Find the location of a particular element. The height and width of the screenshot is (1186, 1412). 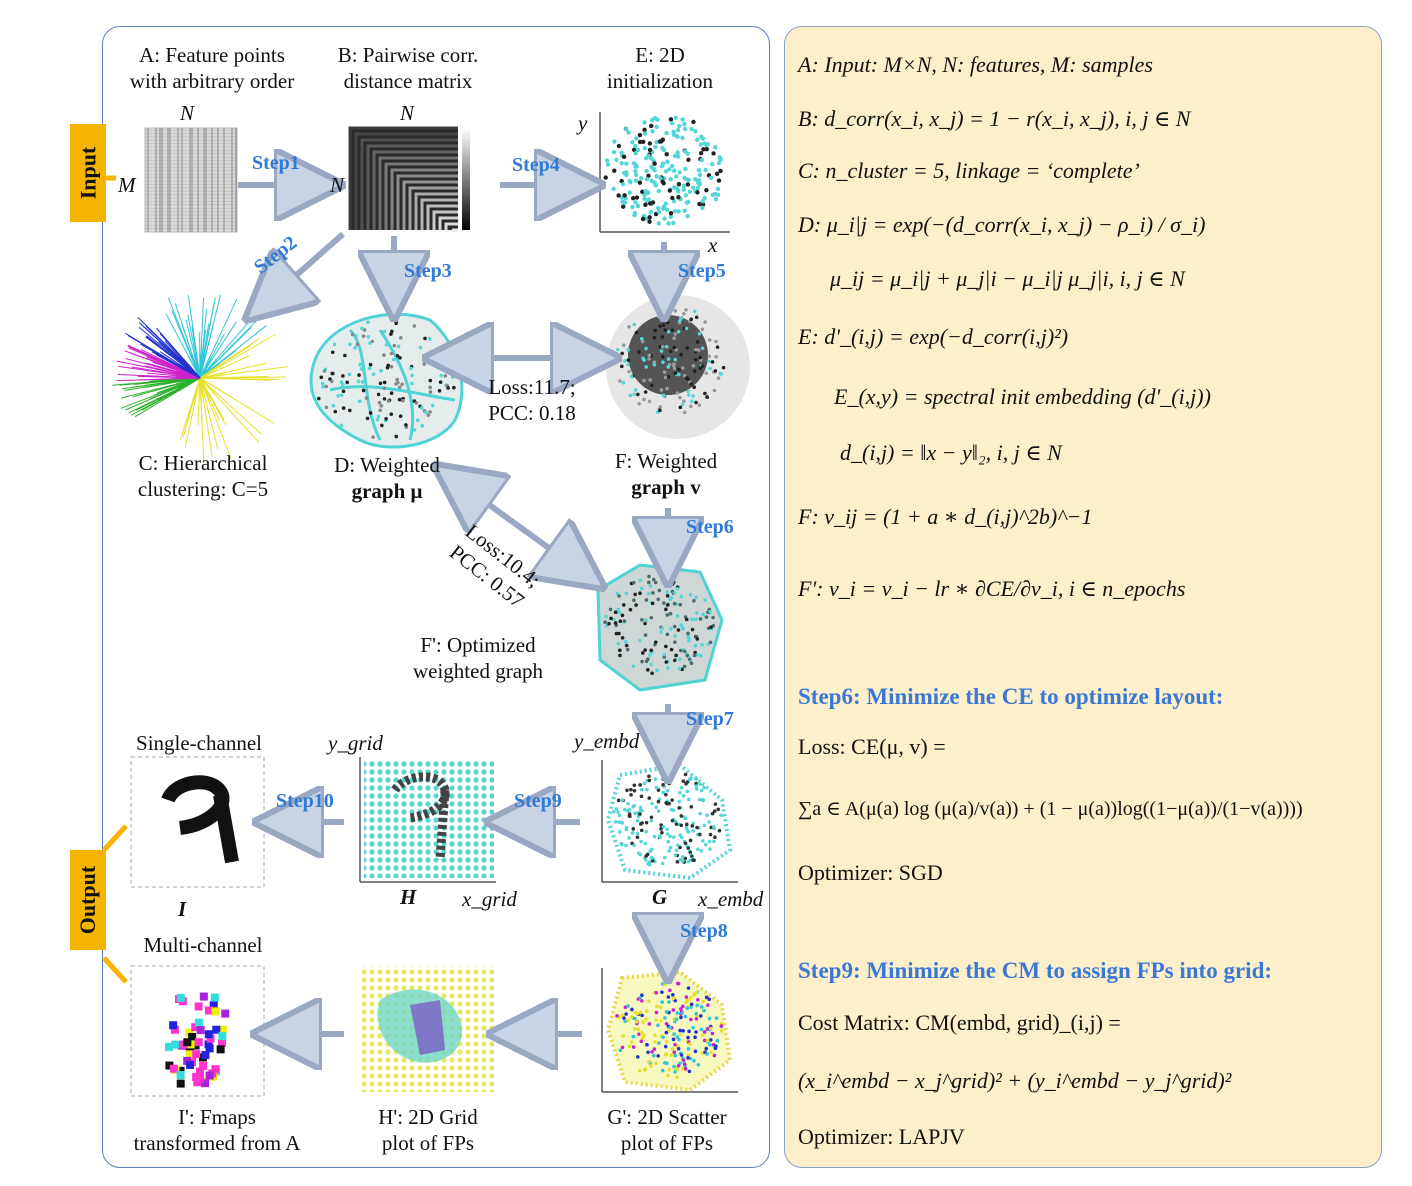

formula-E1: E: d'_(i,j) = exp(−d_corr(i,j)²) is located at coordinates (933, 336).